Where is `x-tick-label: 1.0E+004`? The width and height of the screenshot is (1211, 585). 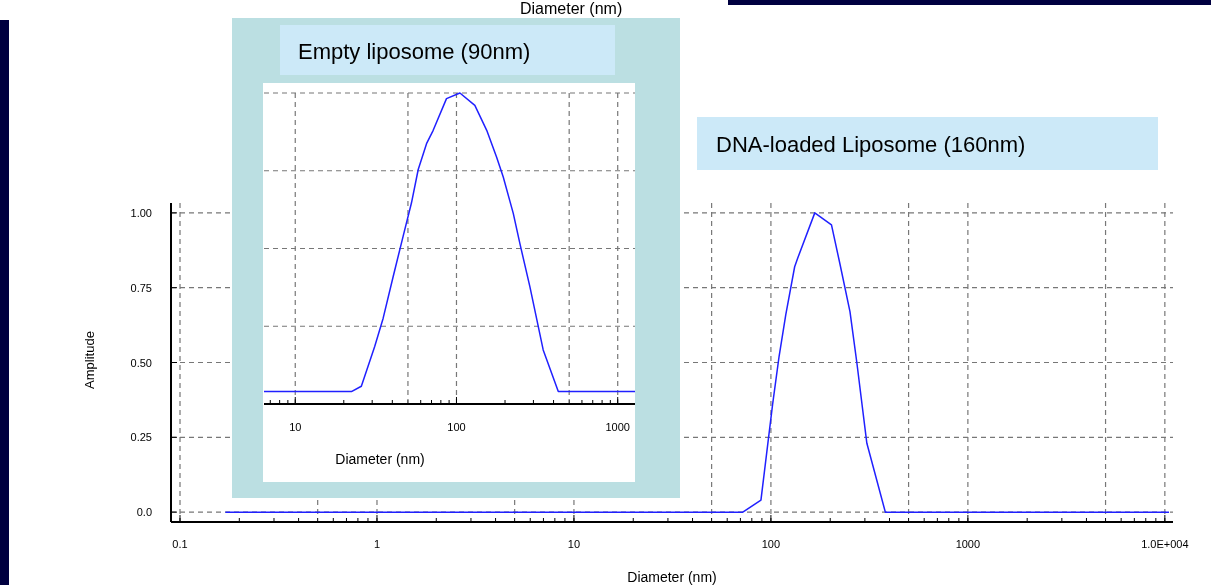 x-tick-label: 1.0E+004 is located at coordinates (1165, 544).